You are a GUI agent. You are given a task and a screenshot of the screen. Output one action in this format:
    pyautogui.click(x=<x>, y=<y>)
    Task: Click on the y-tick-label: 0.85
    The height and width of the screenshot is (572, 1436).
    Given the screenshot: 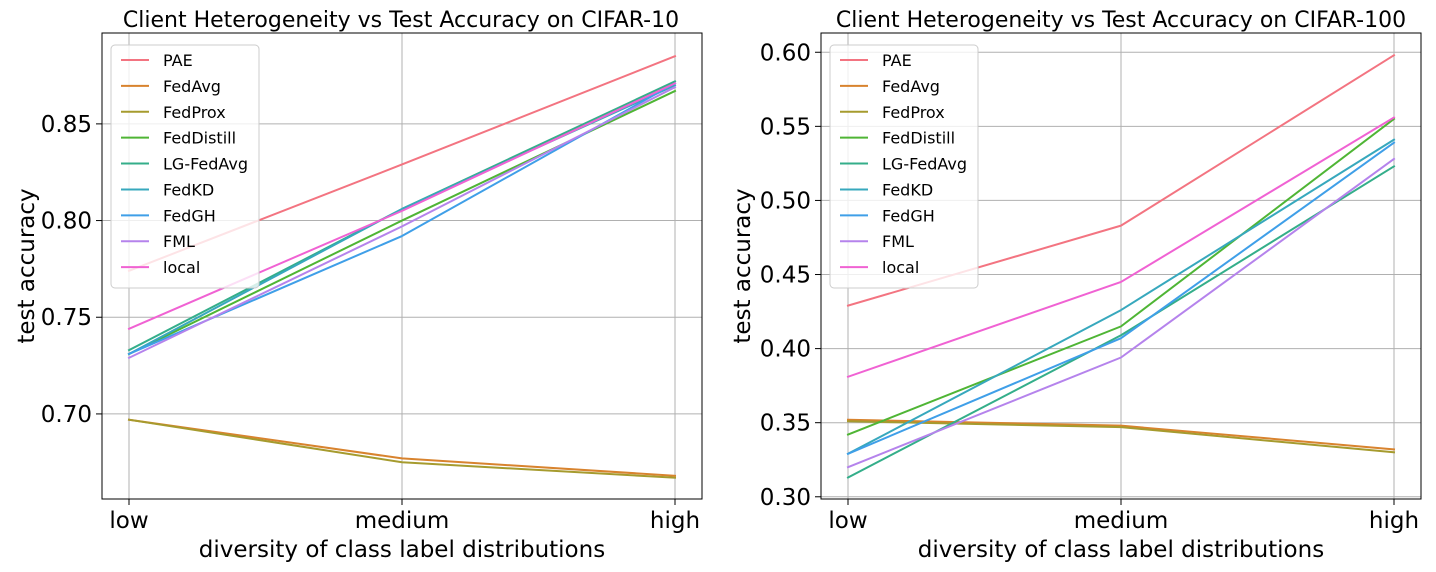 What is the action you would take?
    pyautogui.click(x=66, y=125)
    